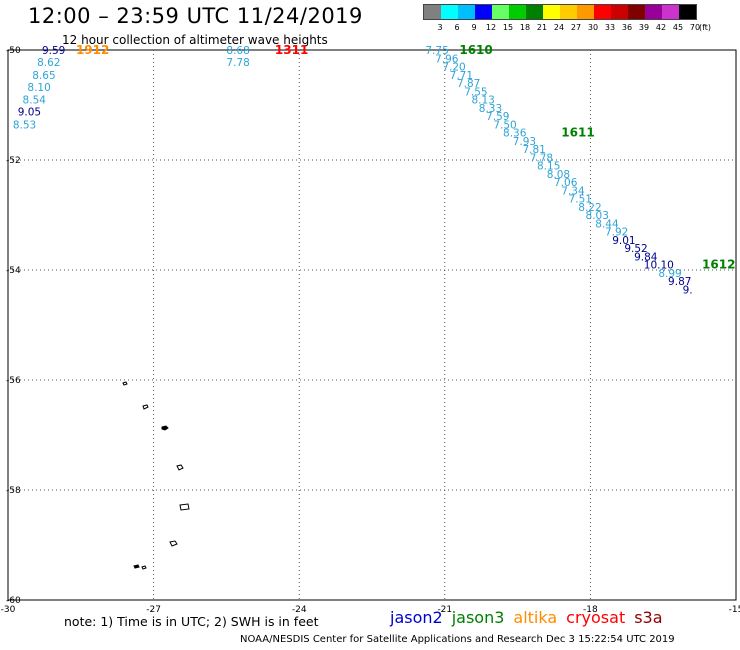 This screenshot has width=740, height=650. I want to click on wave-height-value: 8.08, so click(558, 175).